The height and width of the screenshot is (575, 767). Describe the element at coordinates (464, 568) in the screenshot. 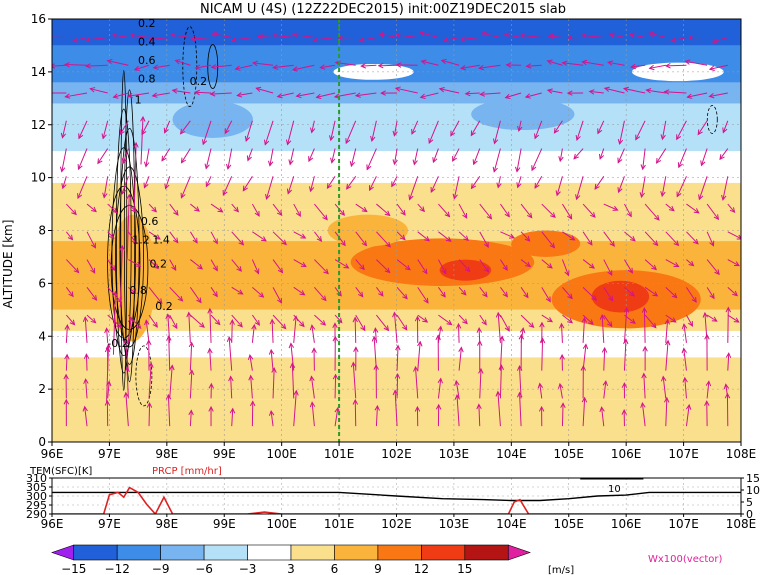

I see `colorbar-label: 15` at that location.